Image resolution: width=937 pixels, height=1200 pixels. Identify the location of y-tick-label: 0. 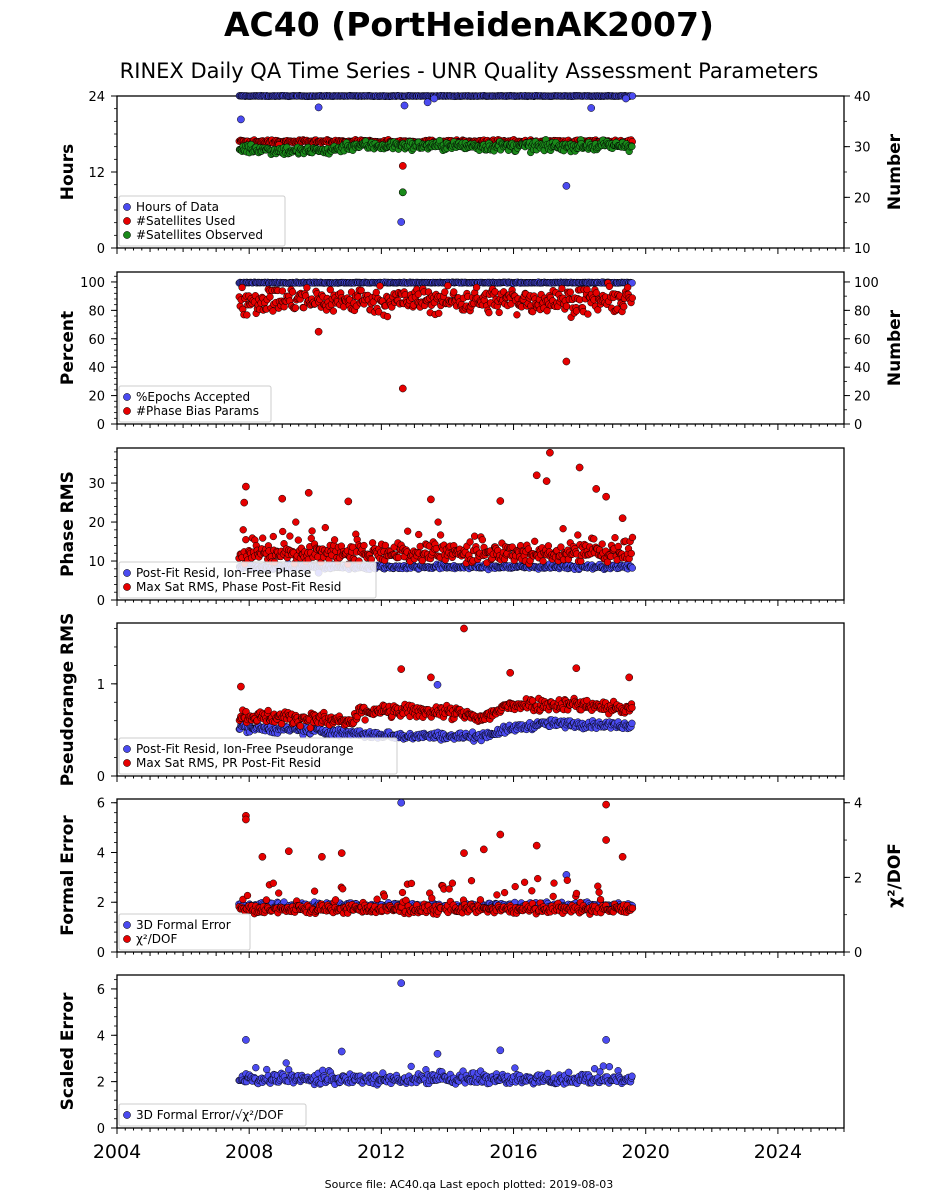
(101, 425).